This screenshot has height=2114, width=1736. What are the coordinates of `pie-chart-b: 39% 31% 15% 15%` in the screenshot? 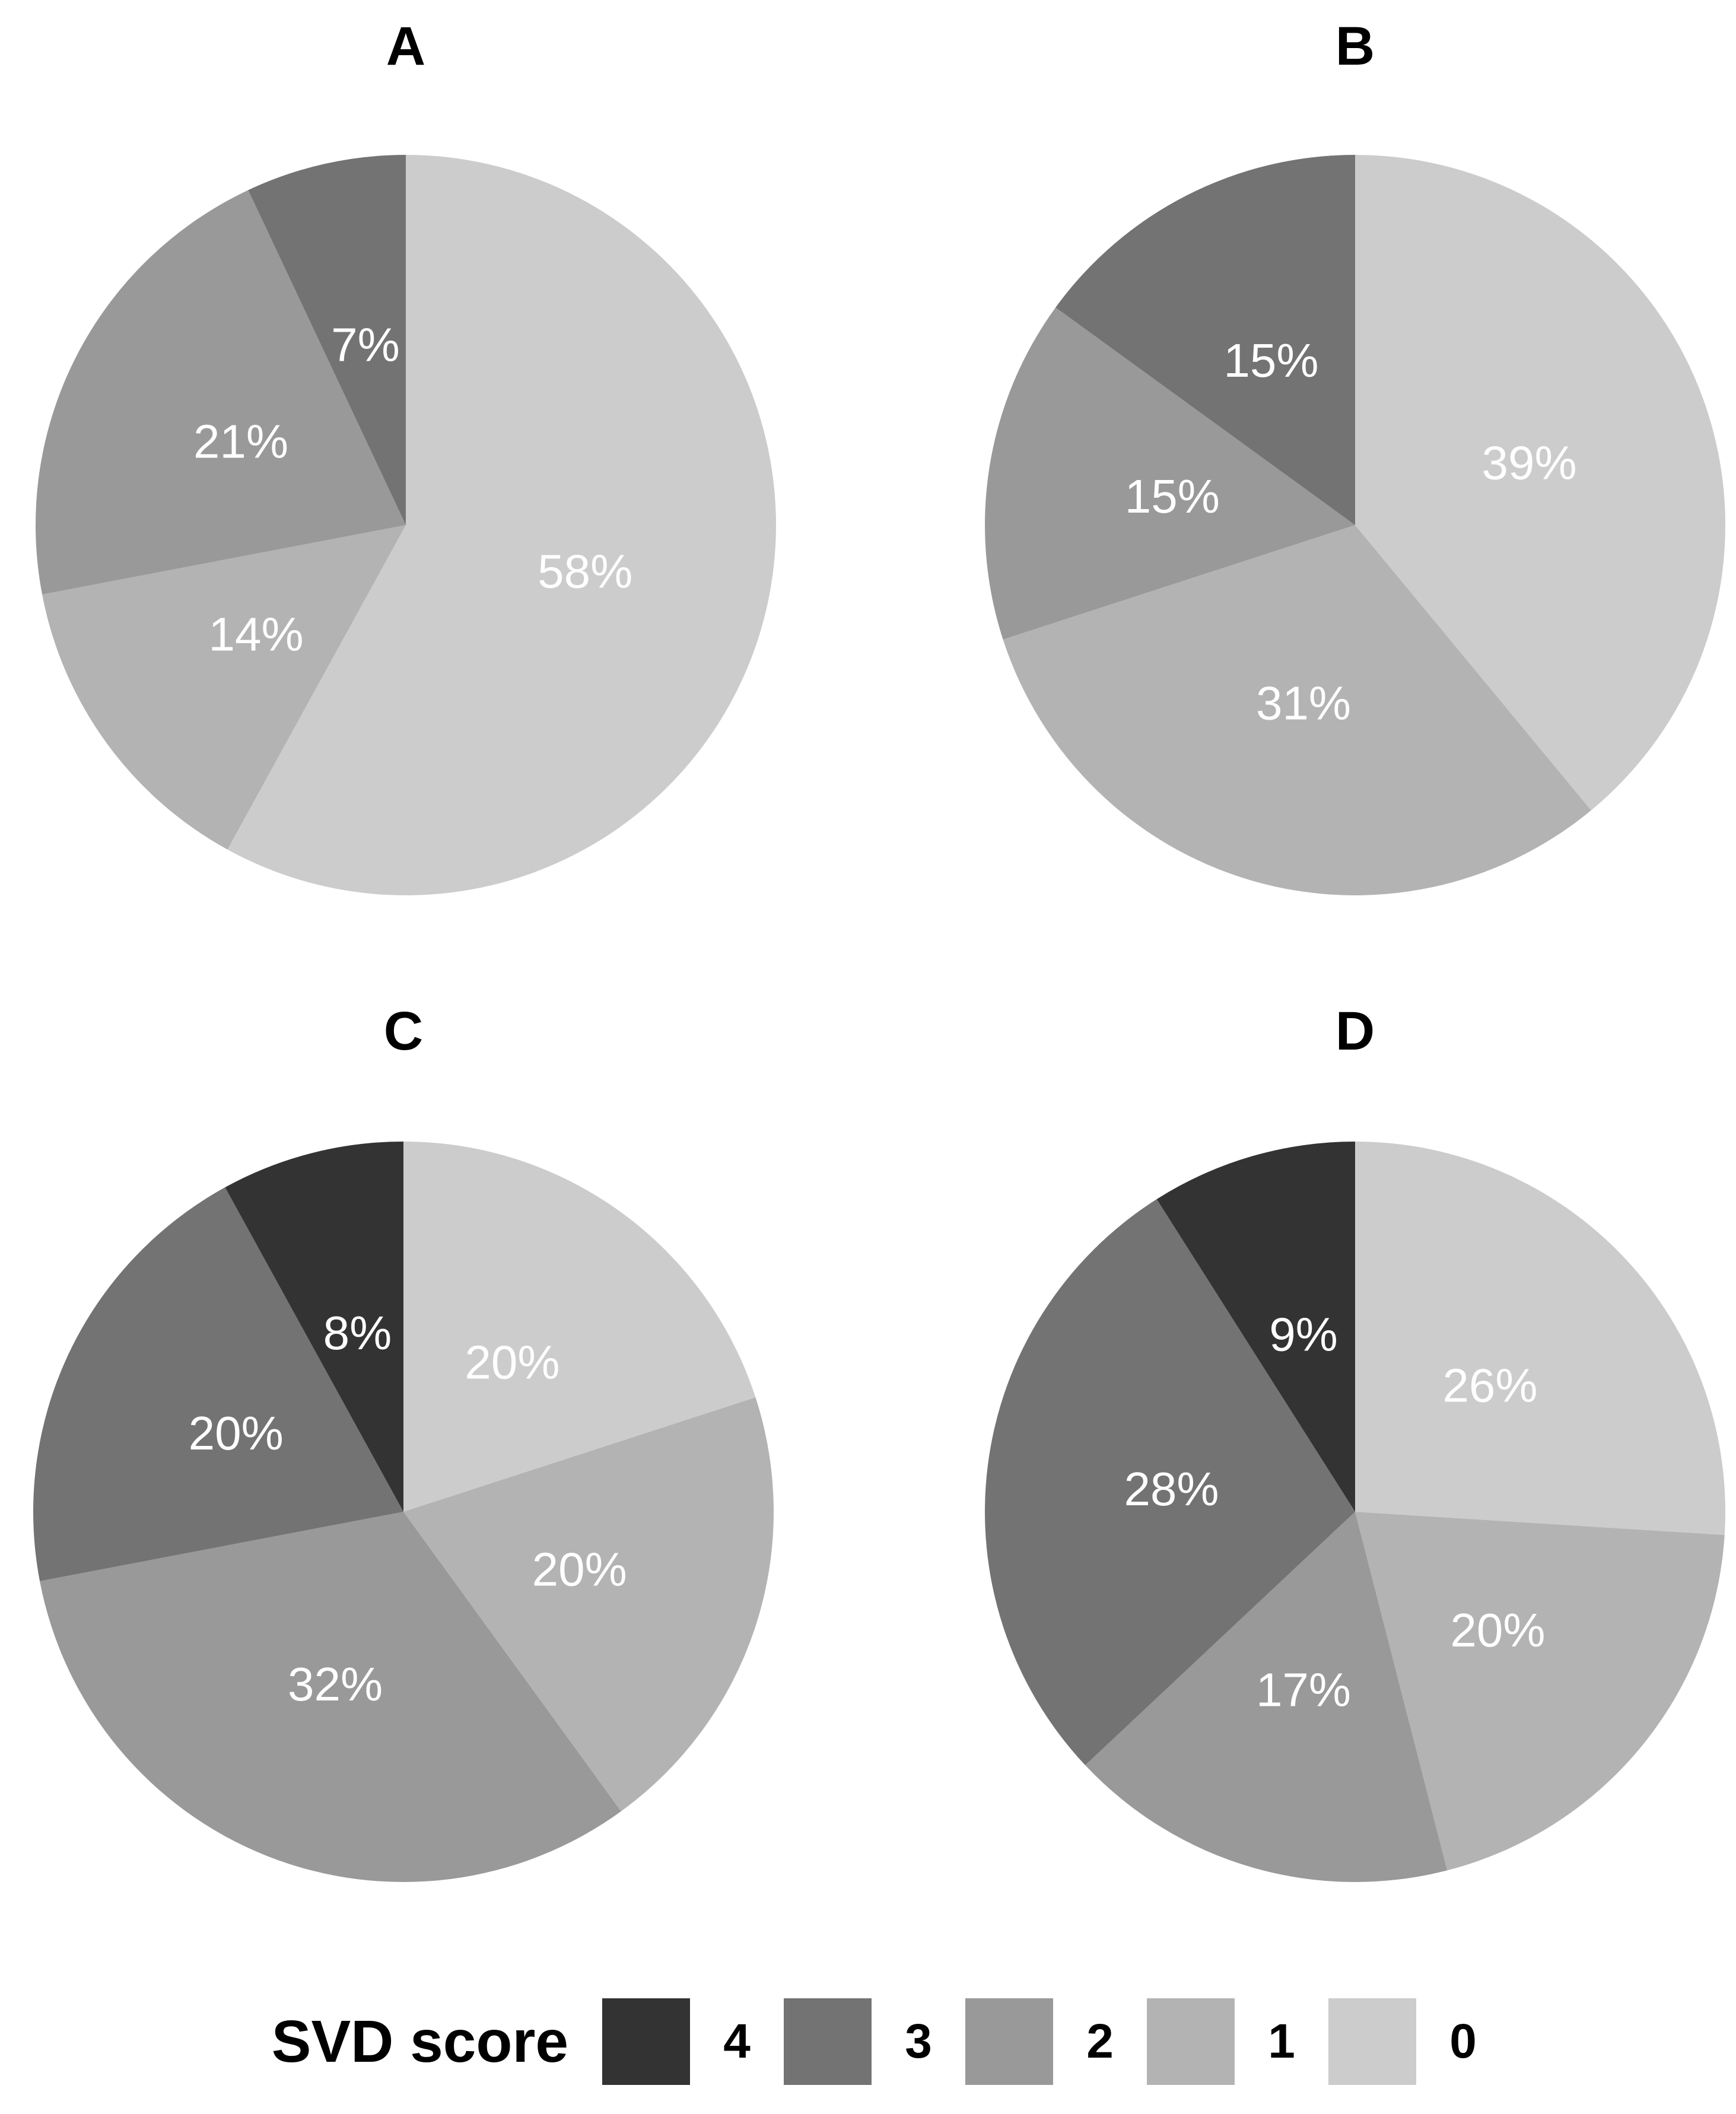 It's located at (1354, 525).